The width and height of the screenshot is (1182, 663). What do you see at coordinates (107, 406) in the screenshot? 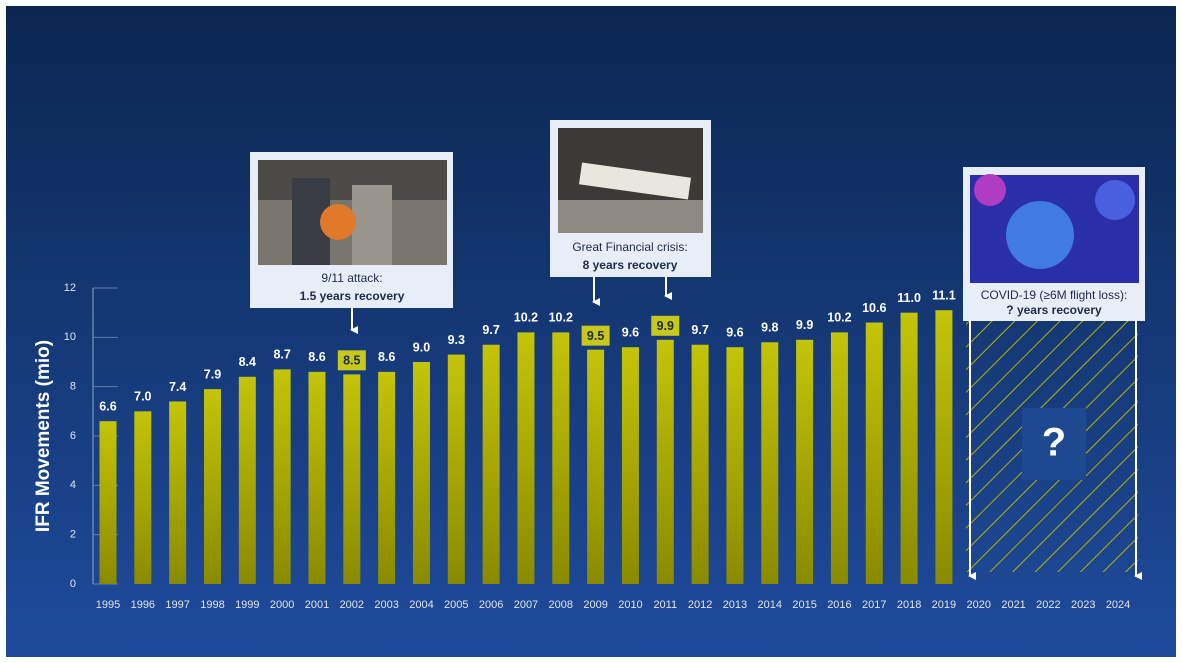
I see `value-label: 6.6` at bounding box center [107, 406].